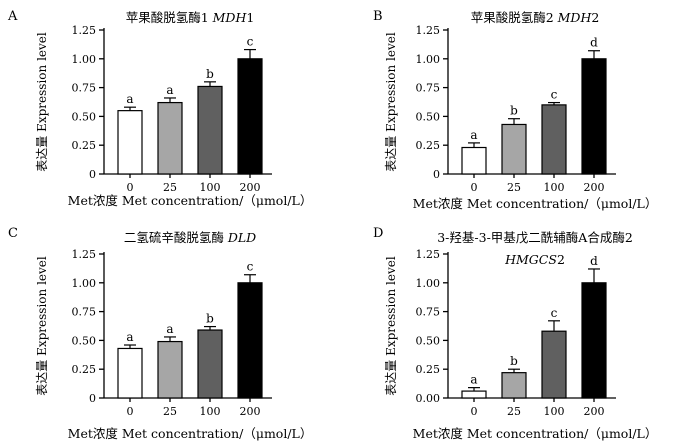  I want to click on chart-title: 3-羟基-3-甲基戊二酰辅酶A合成酶2, so click(535, 237).